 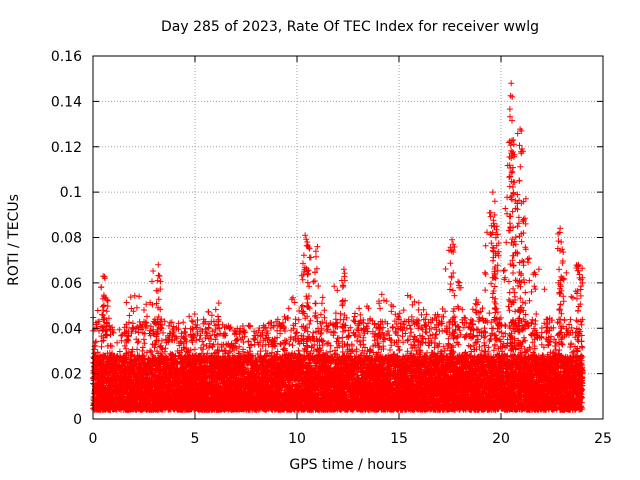 What do you see at coordinates (399, 439) in the screenshot?
I see `x-tick-label: 15` at bounding box center [399, 439].